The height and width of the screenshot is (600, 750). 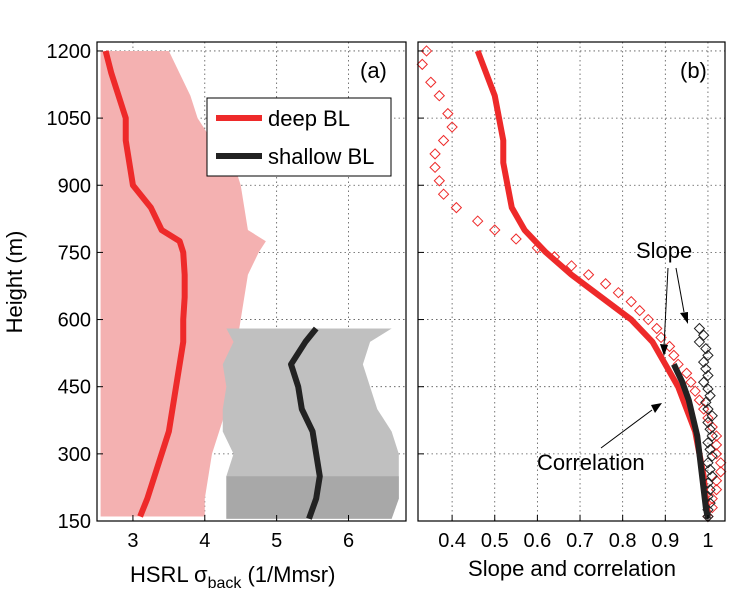 What do you see at coordinates (75, 287) in the screenshot?
I see `panel-a-y-ticks: 150 300 450 600 750 900 1050 1200` at bounding box center [75, 287].